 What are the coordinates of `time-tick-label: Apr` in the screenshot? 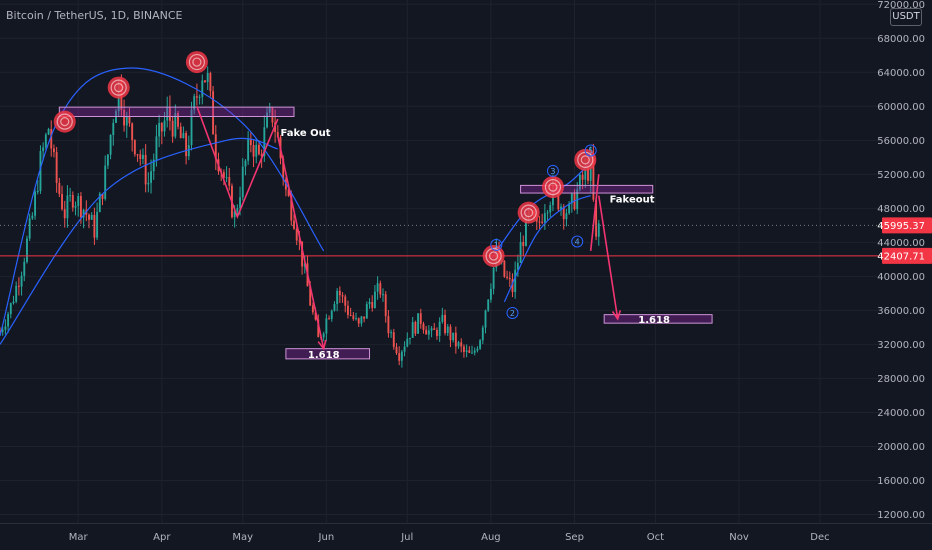 It's located at (162, 537).